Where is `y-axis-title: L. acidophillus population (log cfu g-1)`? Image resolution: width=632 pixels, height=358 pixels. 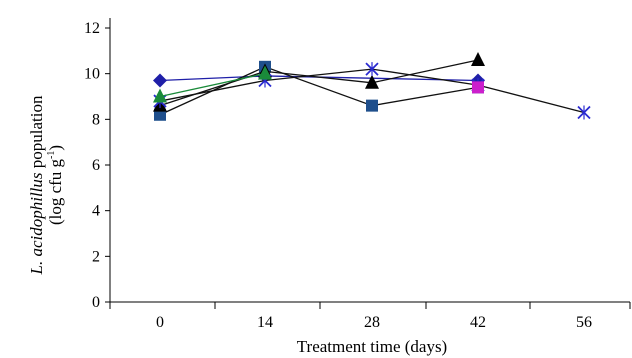
y-axis-title: L. acidophillus population (log cfu g-1) is located at coordinates (46, 185).